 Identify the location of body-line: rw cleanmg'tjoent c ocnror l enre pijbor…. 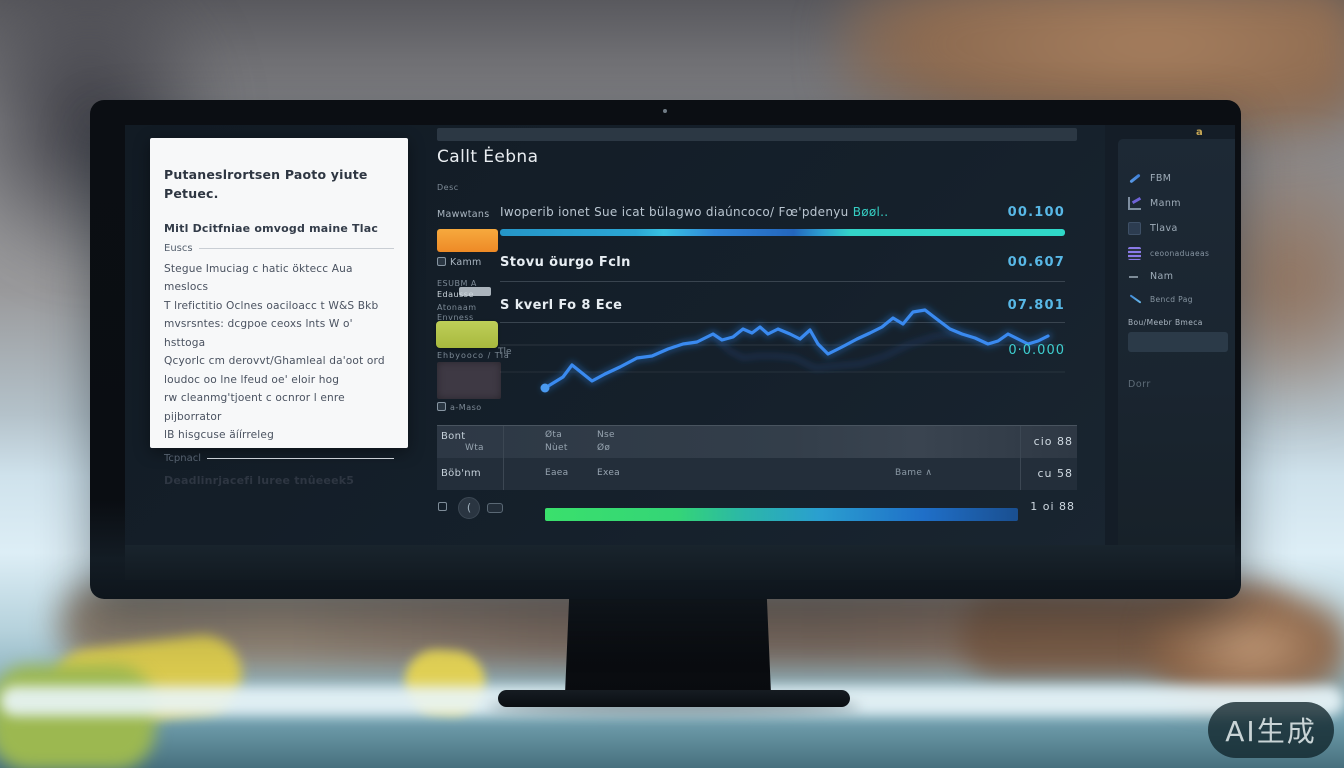
(254, 407).